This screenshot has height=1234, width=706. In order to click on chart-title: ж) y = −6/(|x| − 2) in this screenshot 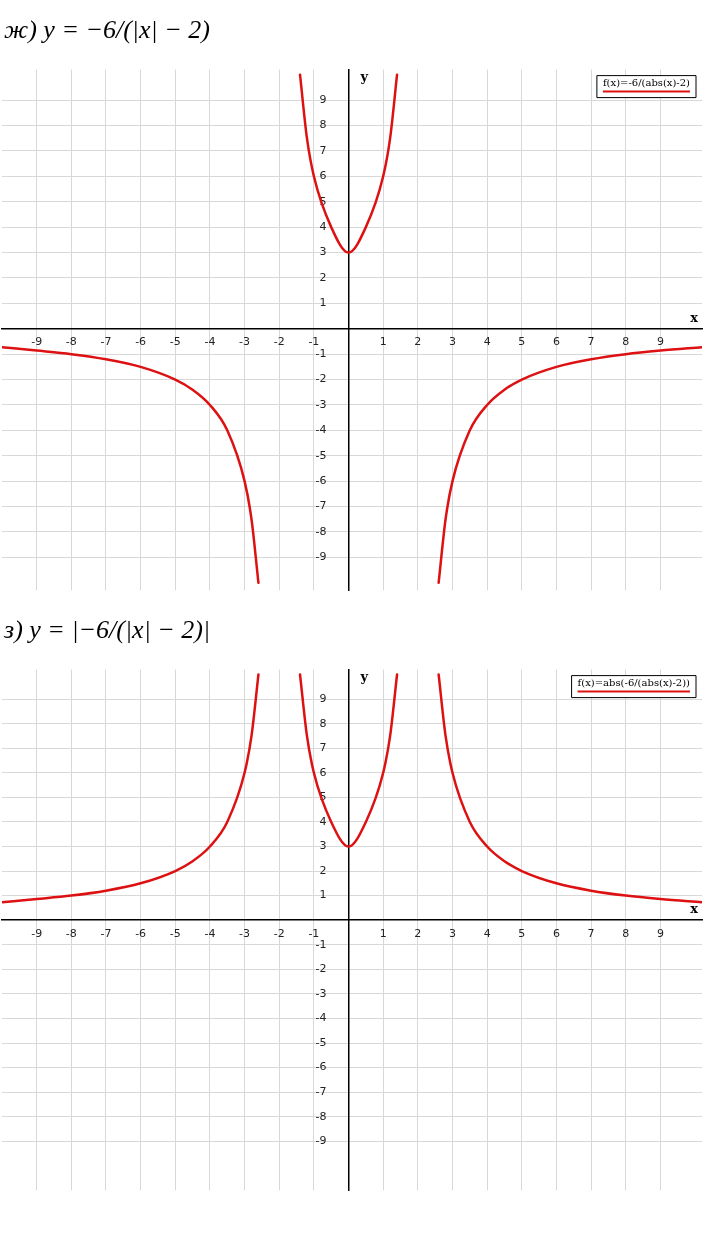, I will do `click(107, 30)`.